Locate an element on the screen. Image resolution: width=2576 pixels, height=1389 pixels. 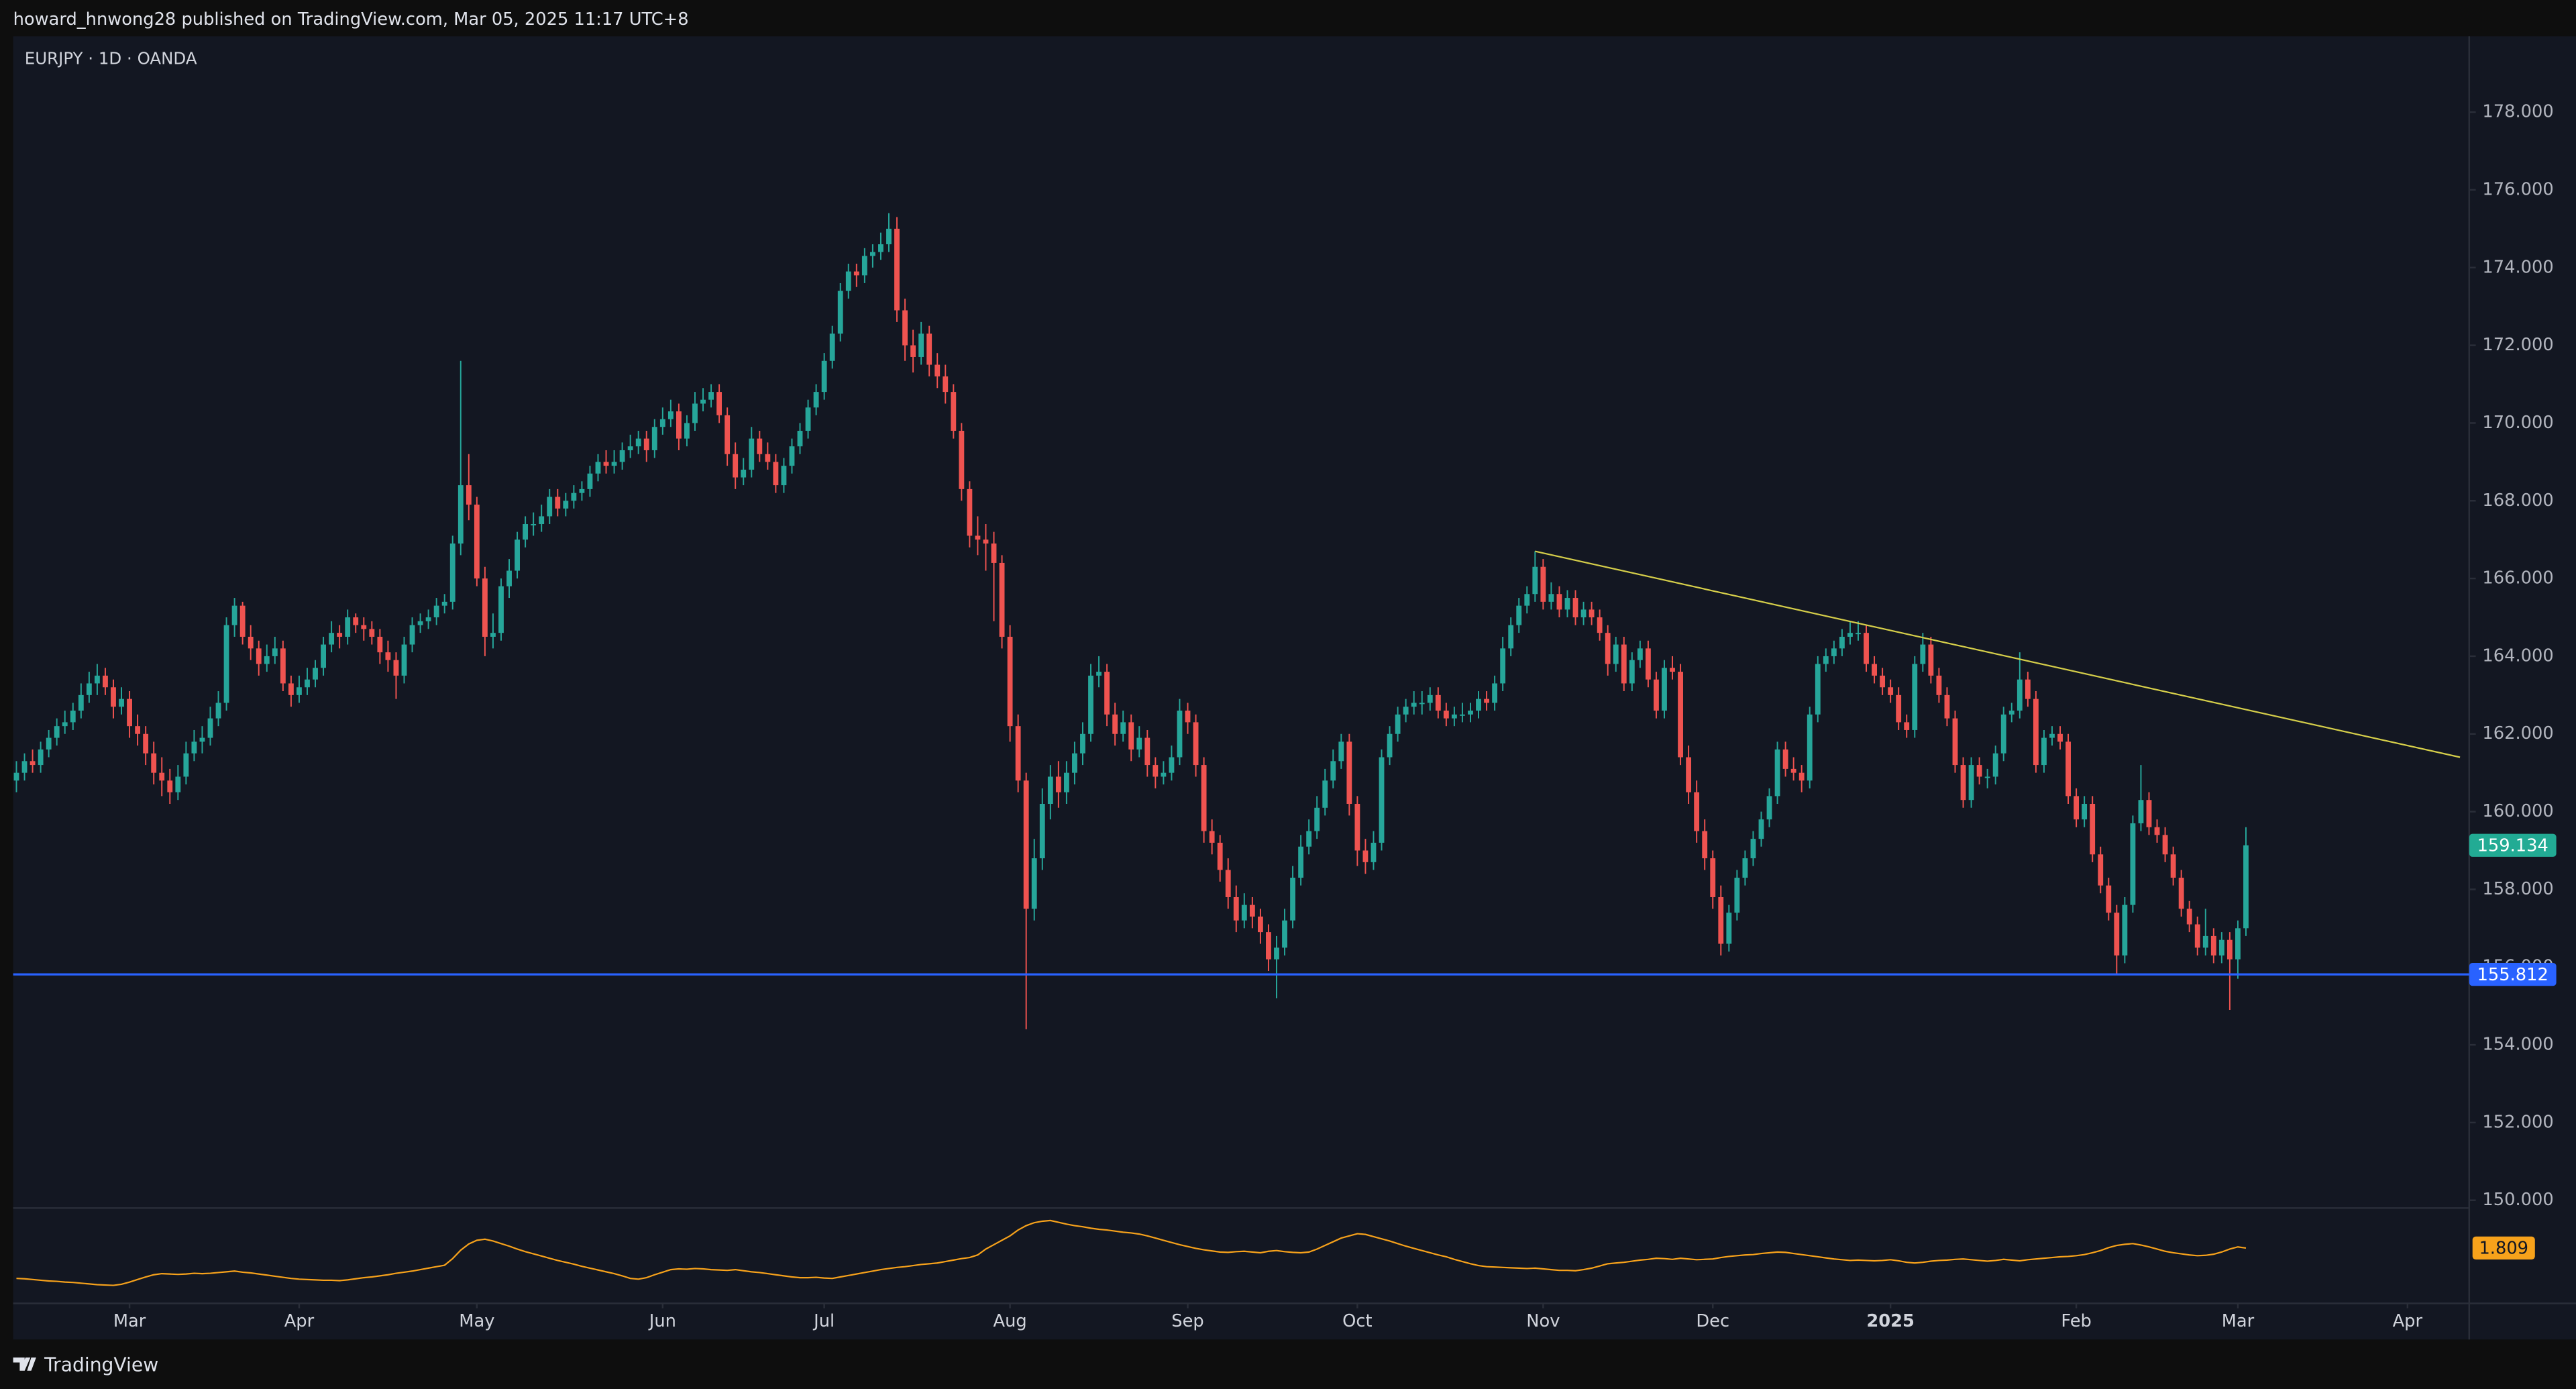
hline-price-label: 155.812 is located at coordinates (2512, 975).